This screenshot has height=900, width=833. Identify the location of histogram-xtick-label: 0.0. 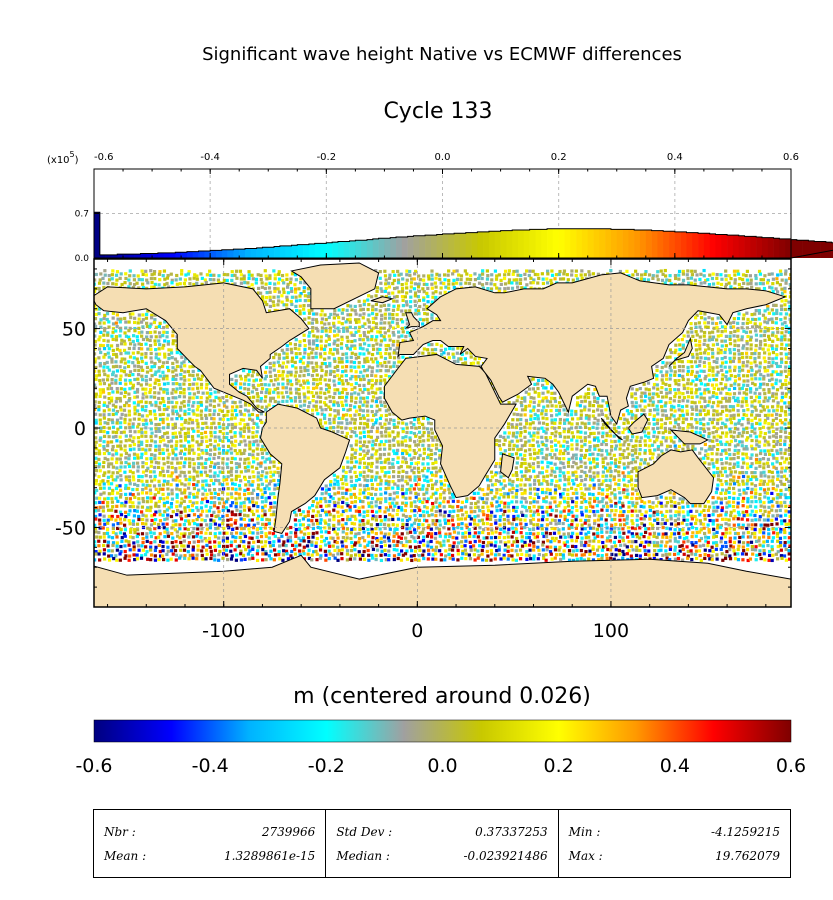
(443, 157).